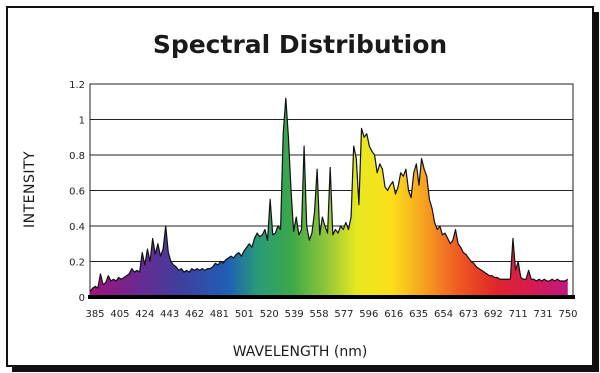  I want to click on x-tick-label: 443, so click(169, 314).